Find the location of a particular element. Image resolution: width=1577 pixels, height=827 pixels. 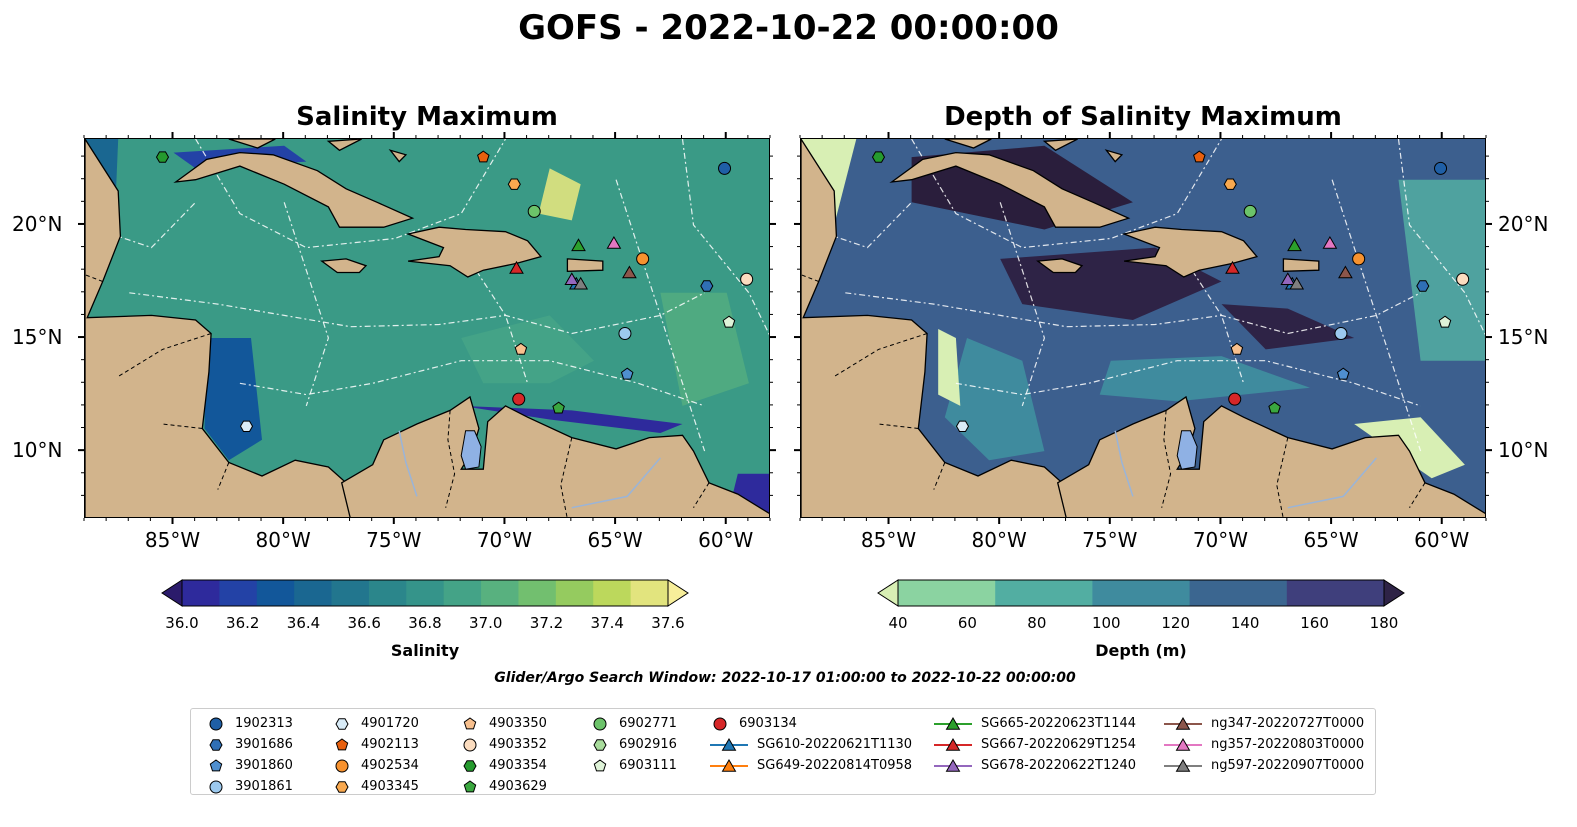

legend-label: 3901686 is located at coordinates (264, 744).